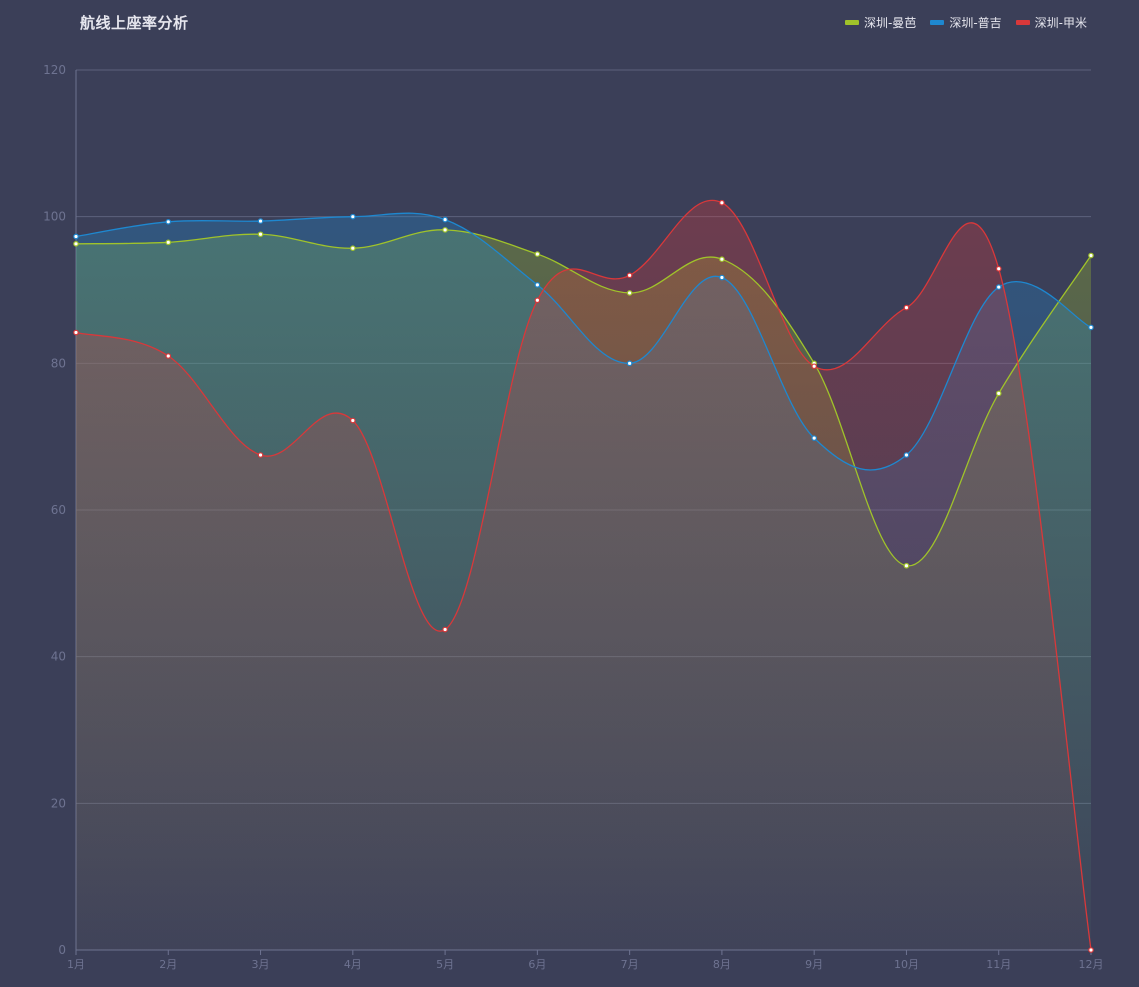  I want to click on x-tick-label: 9月, so click(814, 964).